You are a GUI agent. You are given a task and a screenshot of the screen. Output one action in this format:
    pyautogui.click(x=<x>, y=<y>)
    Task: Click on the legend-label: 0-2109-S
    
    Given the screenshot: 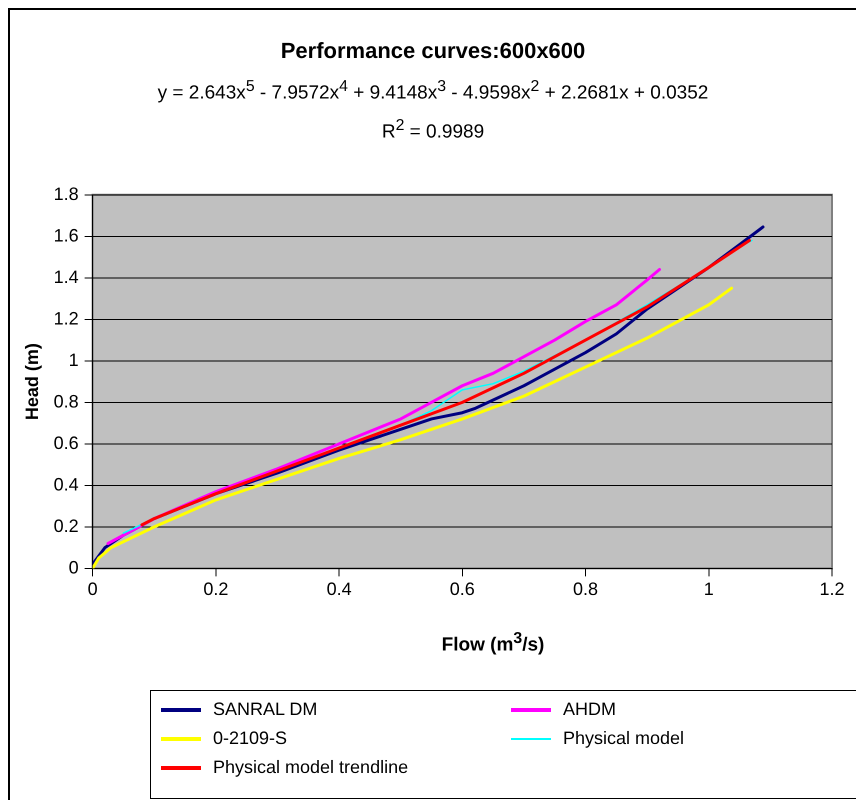 What is the action you would take?
    pyautogui.click(x=250, y=738)
    